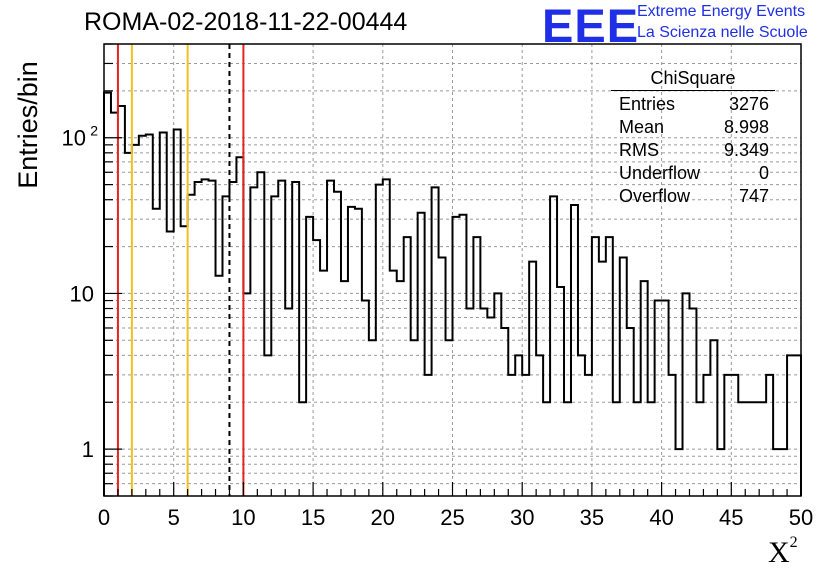 Image resolution: width=836 pixels, height=572 pixels. Describe the element at coordinates (753, 196) in the screenshot. I see `stats-value: 747` at that location.